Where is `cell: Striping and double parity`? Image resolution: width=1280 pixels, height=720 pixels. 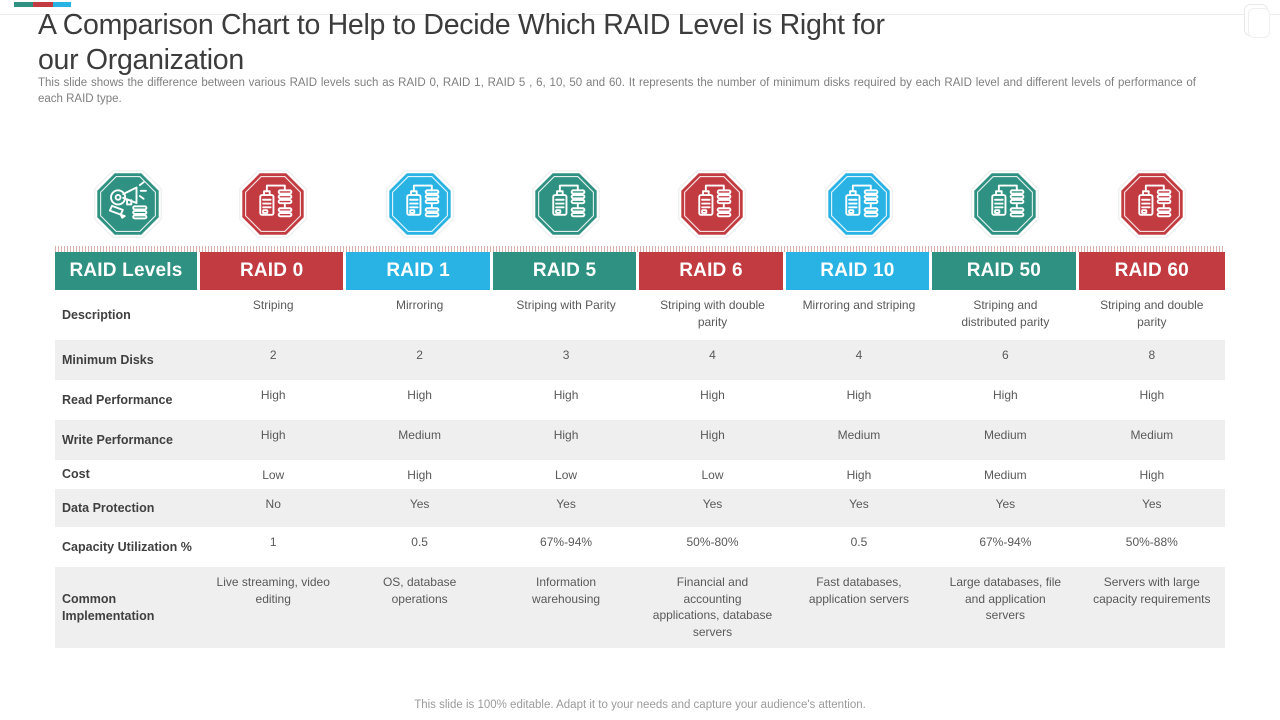 cell: Striping and double parity is located at coordinates (1152, 313).